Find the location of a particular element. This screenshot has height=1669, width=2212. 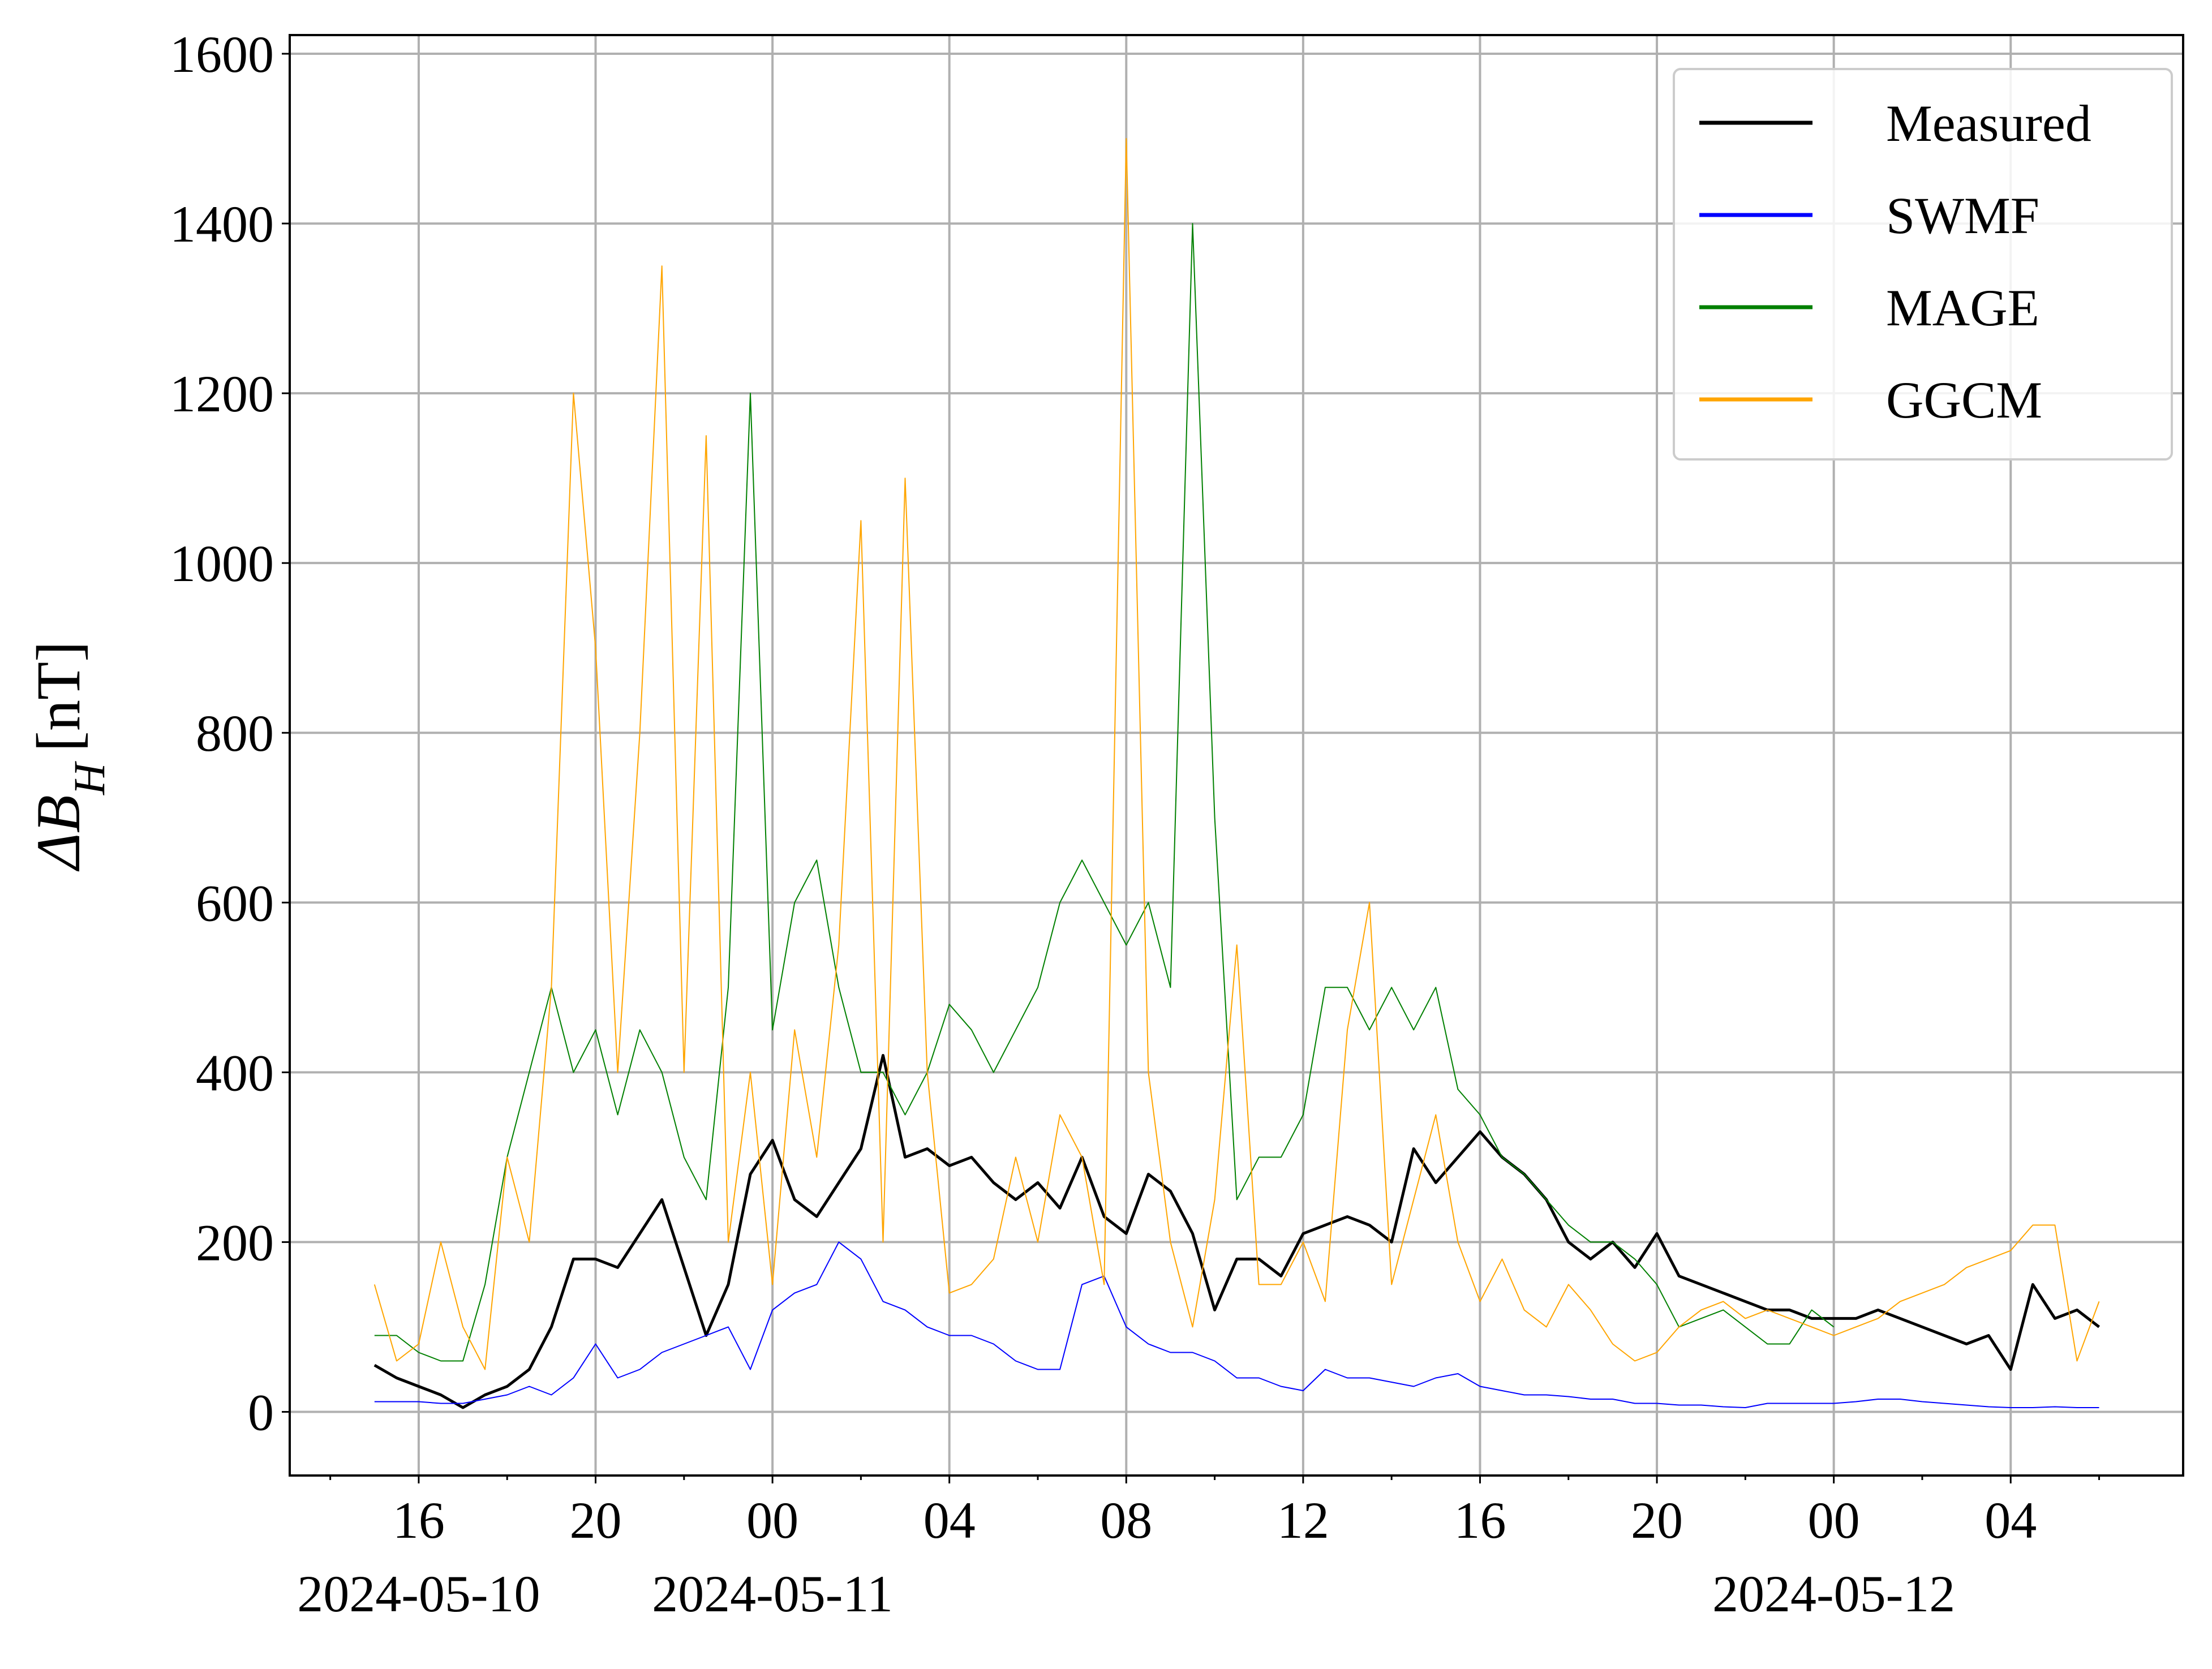

legend: Measured SWMF MAGE GGCM is located at coordinates (1923, 264).